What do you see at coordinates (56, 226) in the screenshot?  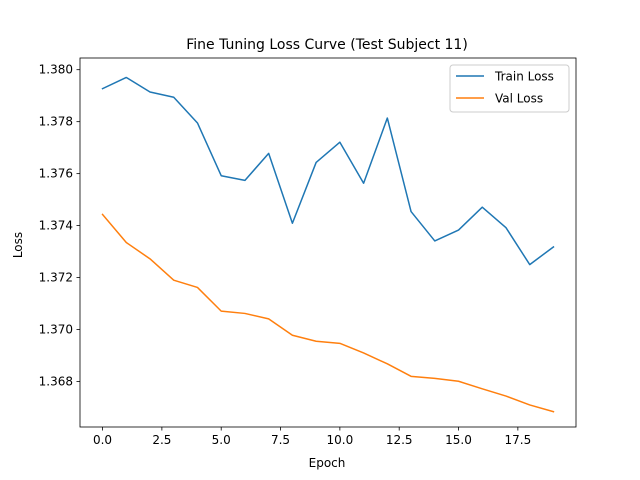 I see `y-tick-label: 1.374` at bounding box center [56, 226].